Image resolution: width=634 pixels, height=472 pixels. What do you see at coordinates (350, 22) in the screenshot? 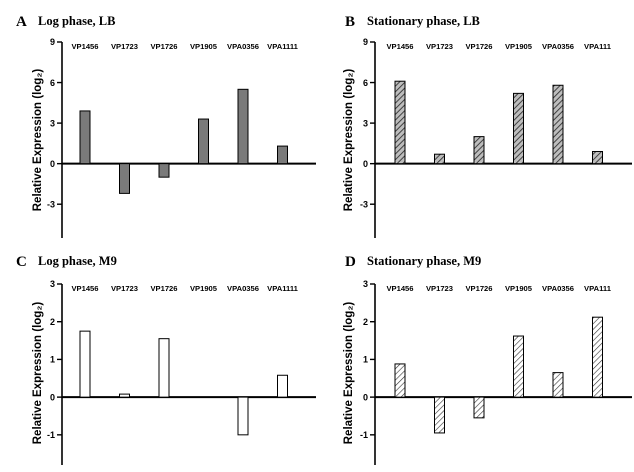
I see `panel-letter: B` at bounding box center [350, 22].